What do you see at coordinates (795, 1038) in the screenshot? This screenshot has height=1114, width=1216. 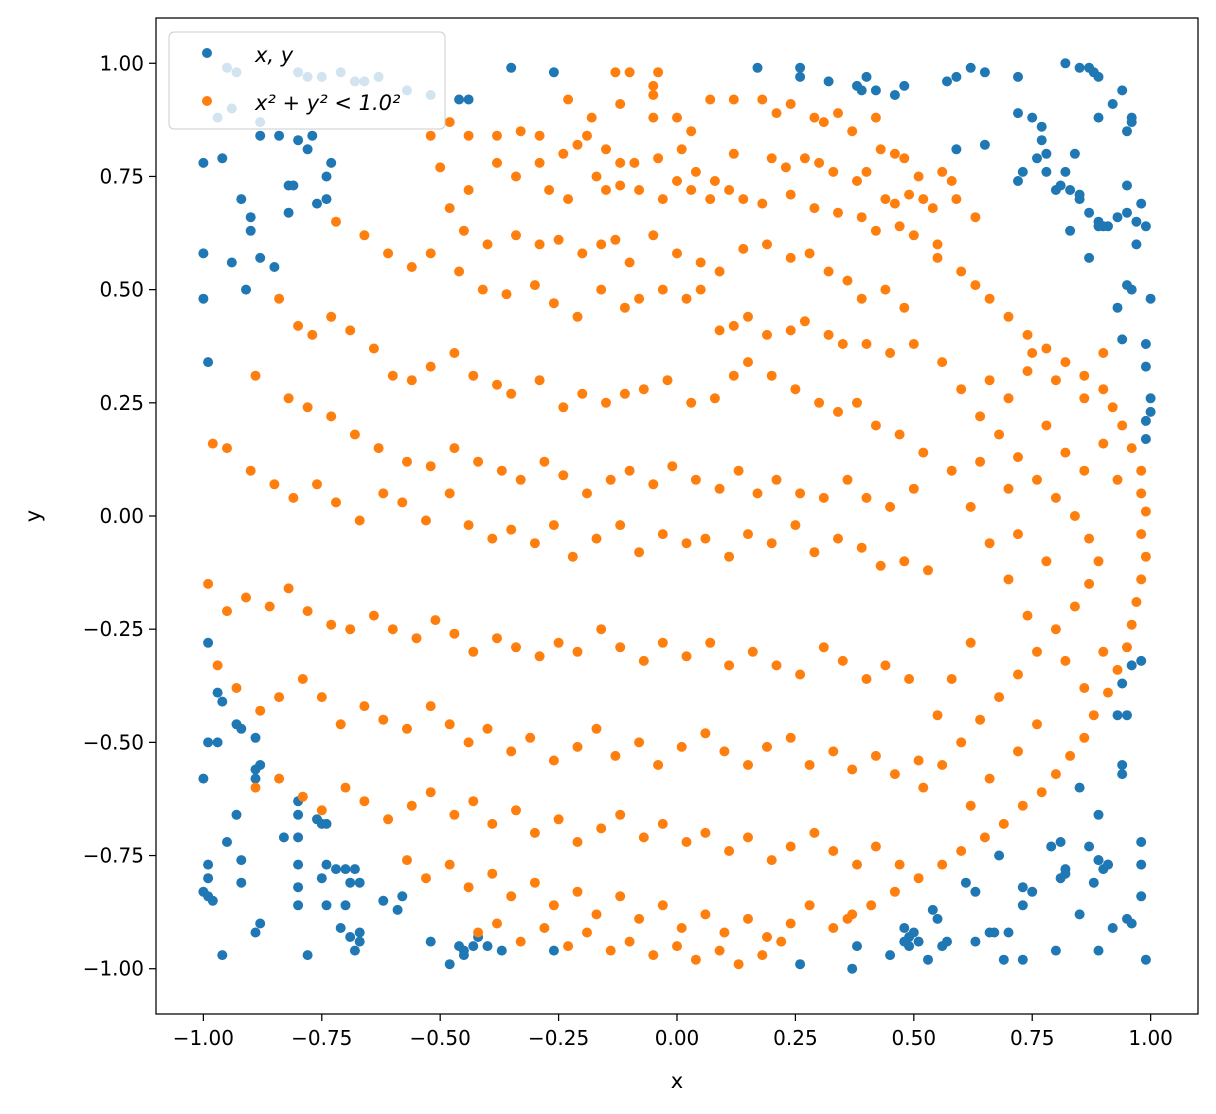 I see `x-tick-label: 0.25` at bounding box center [795, 1038].